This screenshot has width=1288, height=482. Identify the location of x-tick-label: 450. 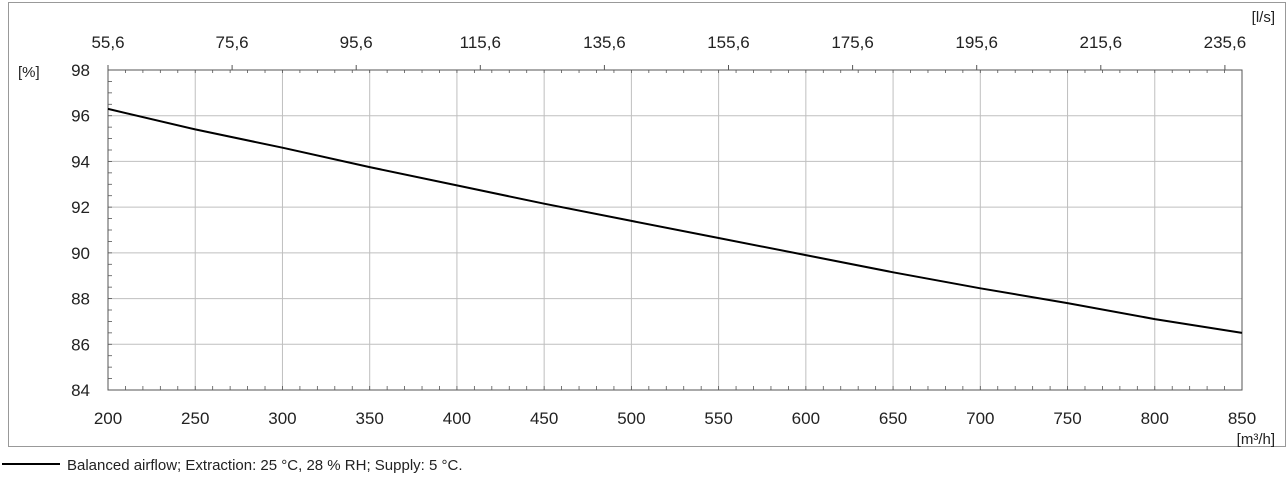
(544, 418).